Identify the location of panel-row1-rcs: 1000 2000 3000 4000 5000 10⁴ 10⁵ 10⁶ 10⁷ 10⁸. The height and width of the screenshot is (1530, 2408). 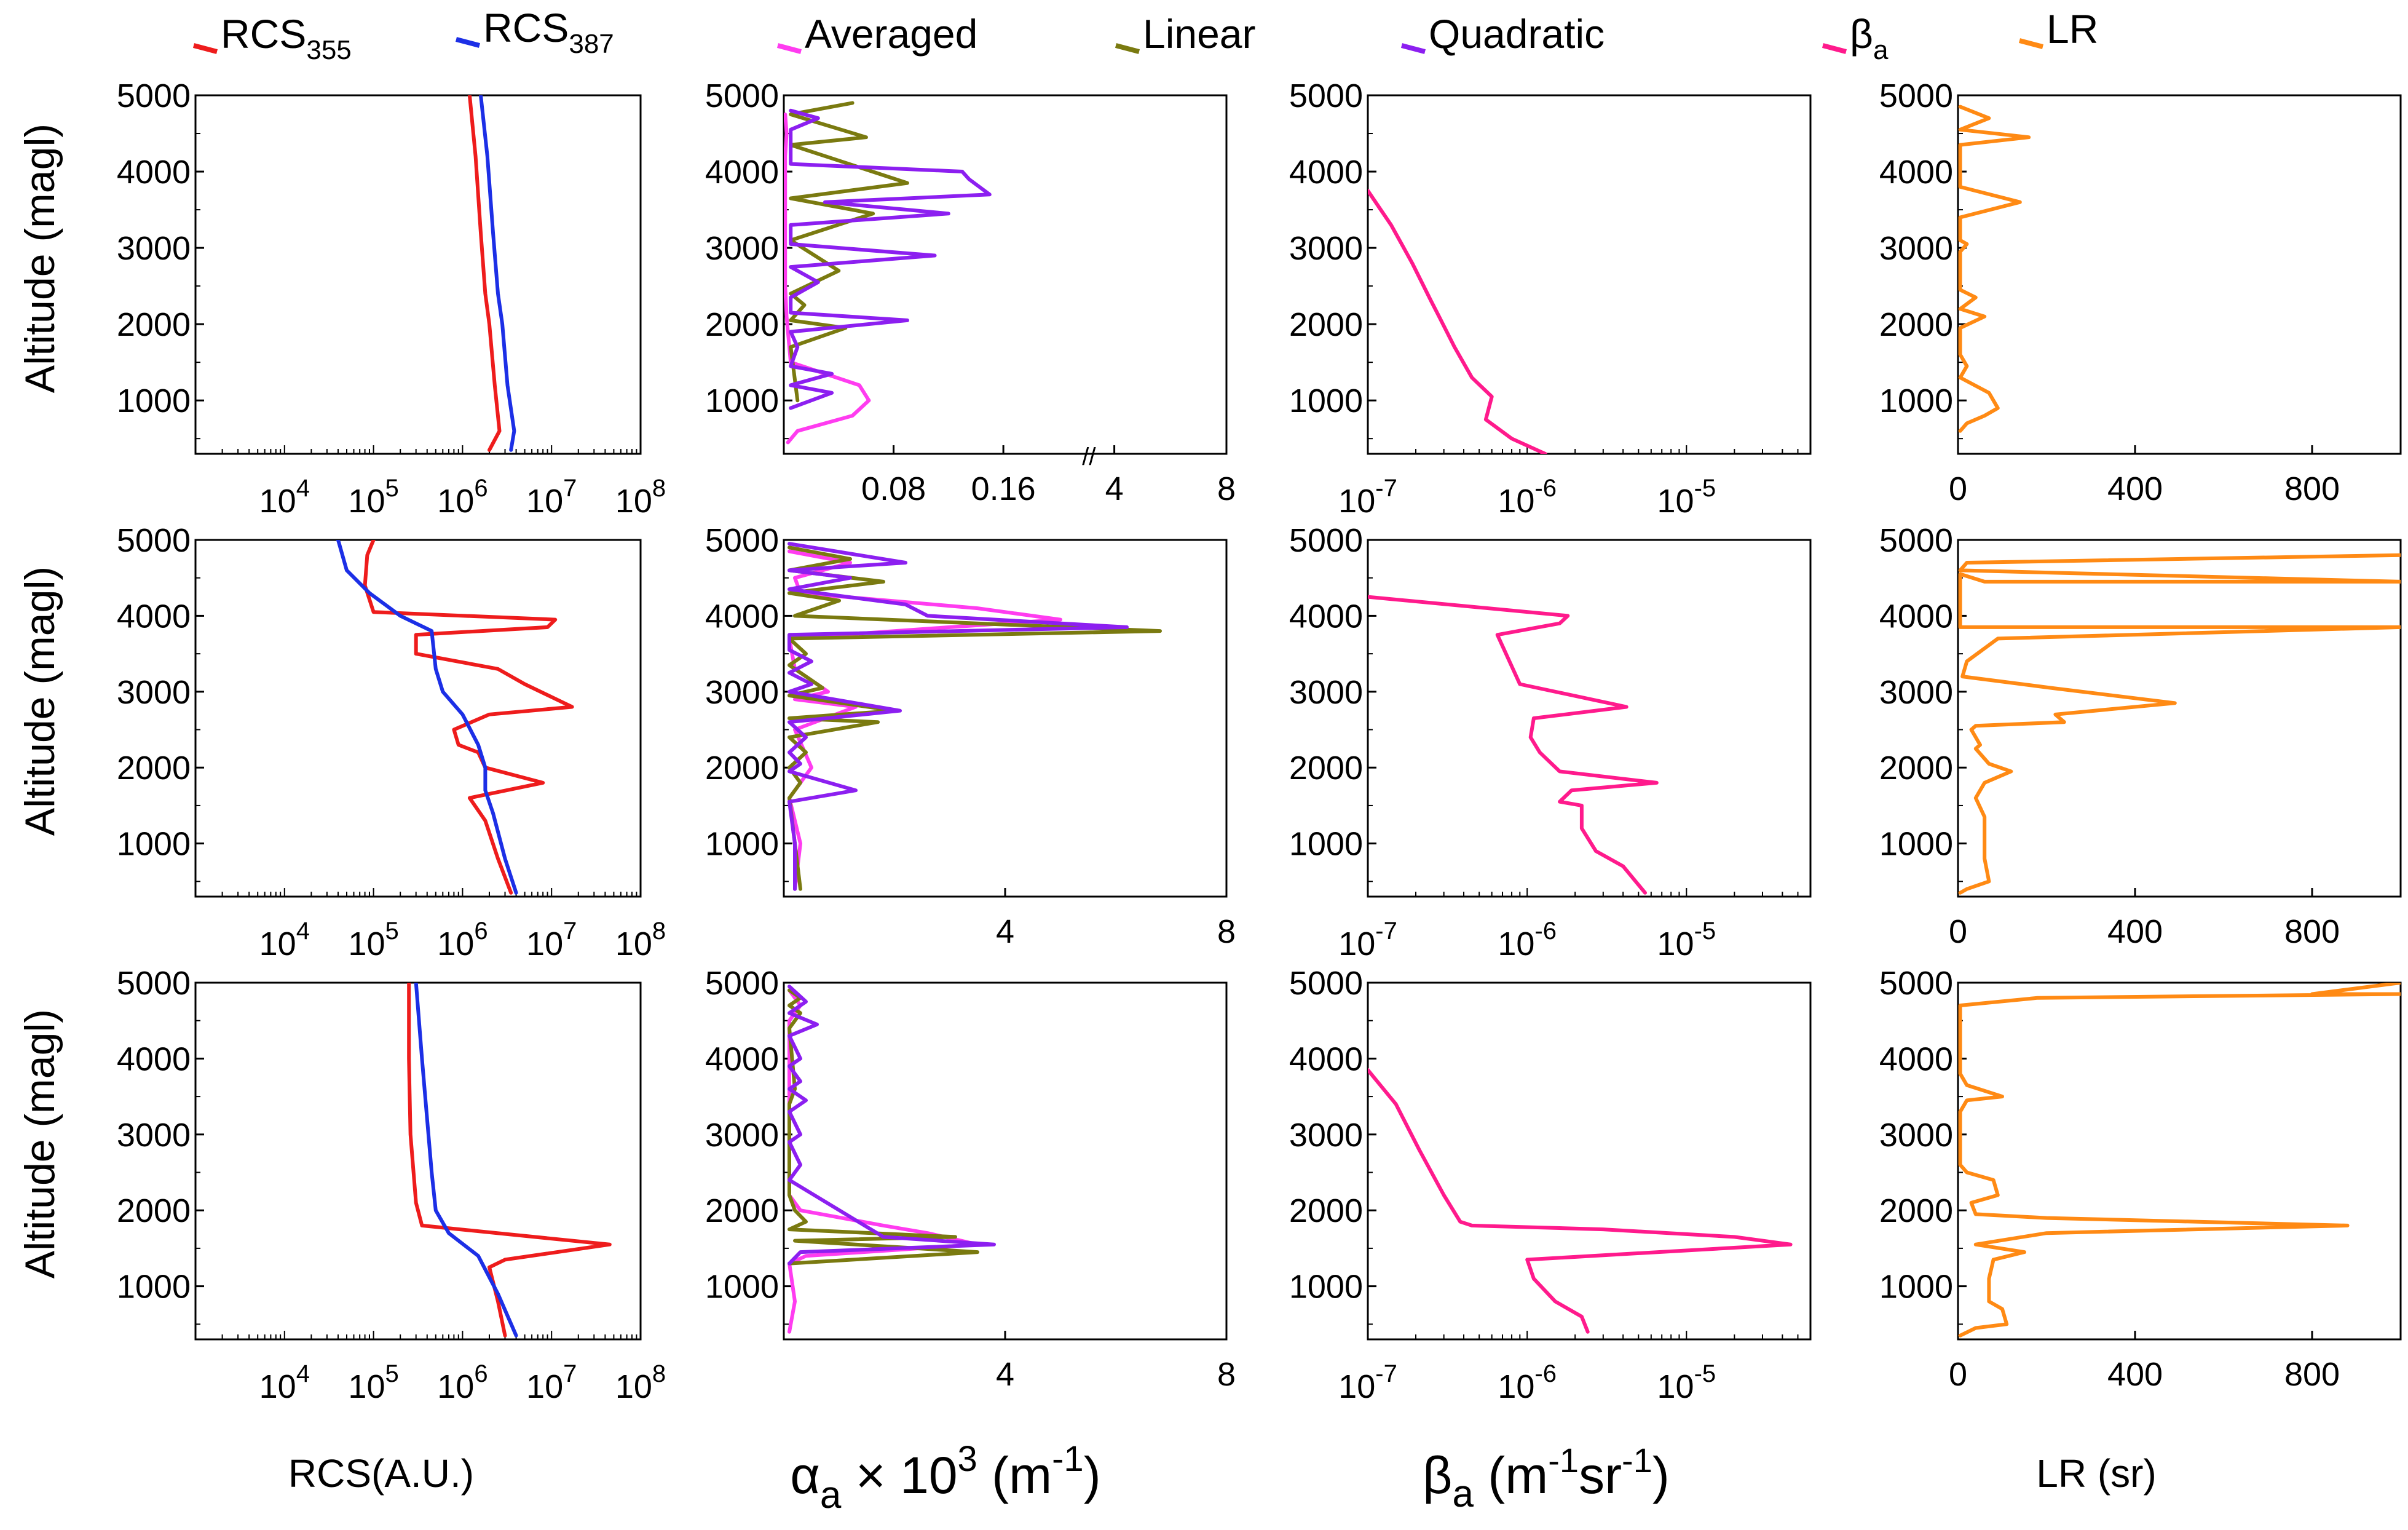
(391, 298).